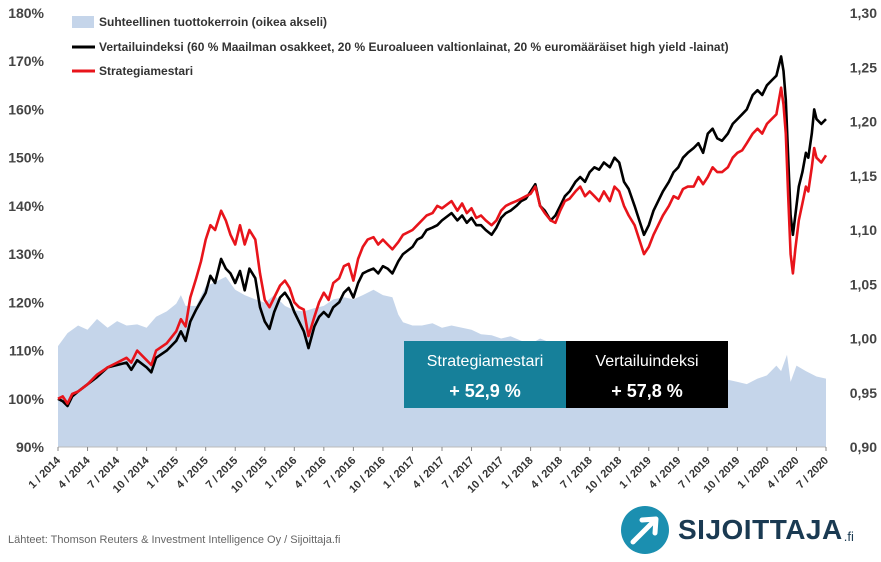 The height and width of the screenshot is (562, 881). I want to click on left-axis-tick-label: 140%, so click(26, 206).